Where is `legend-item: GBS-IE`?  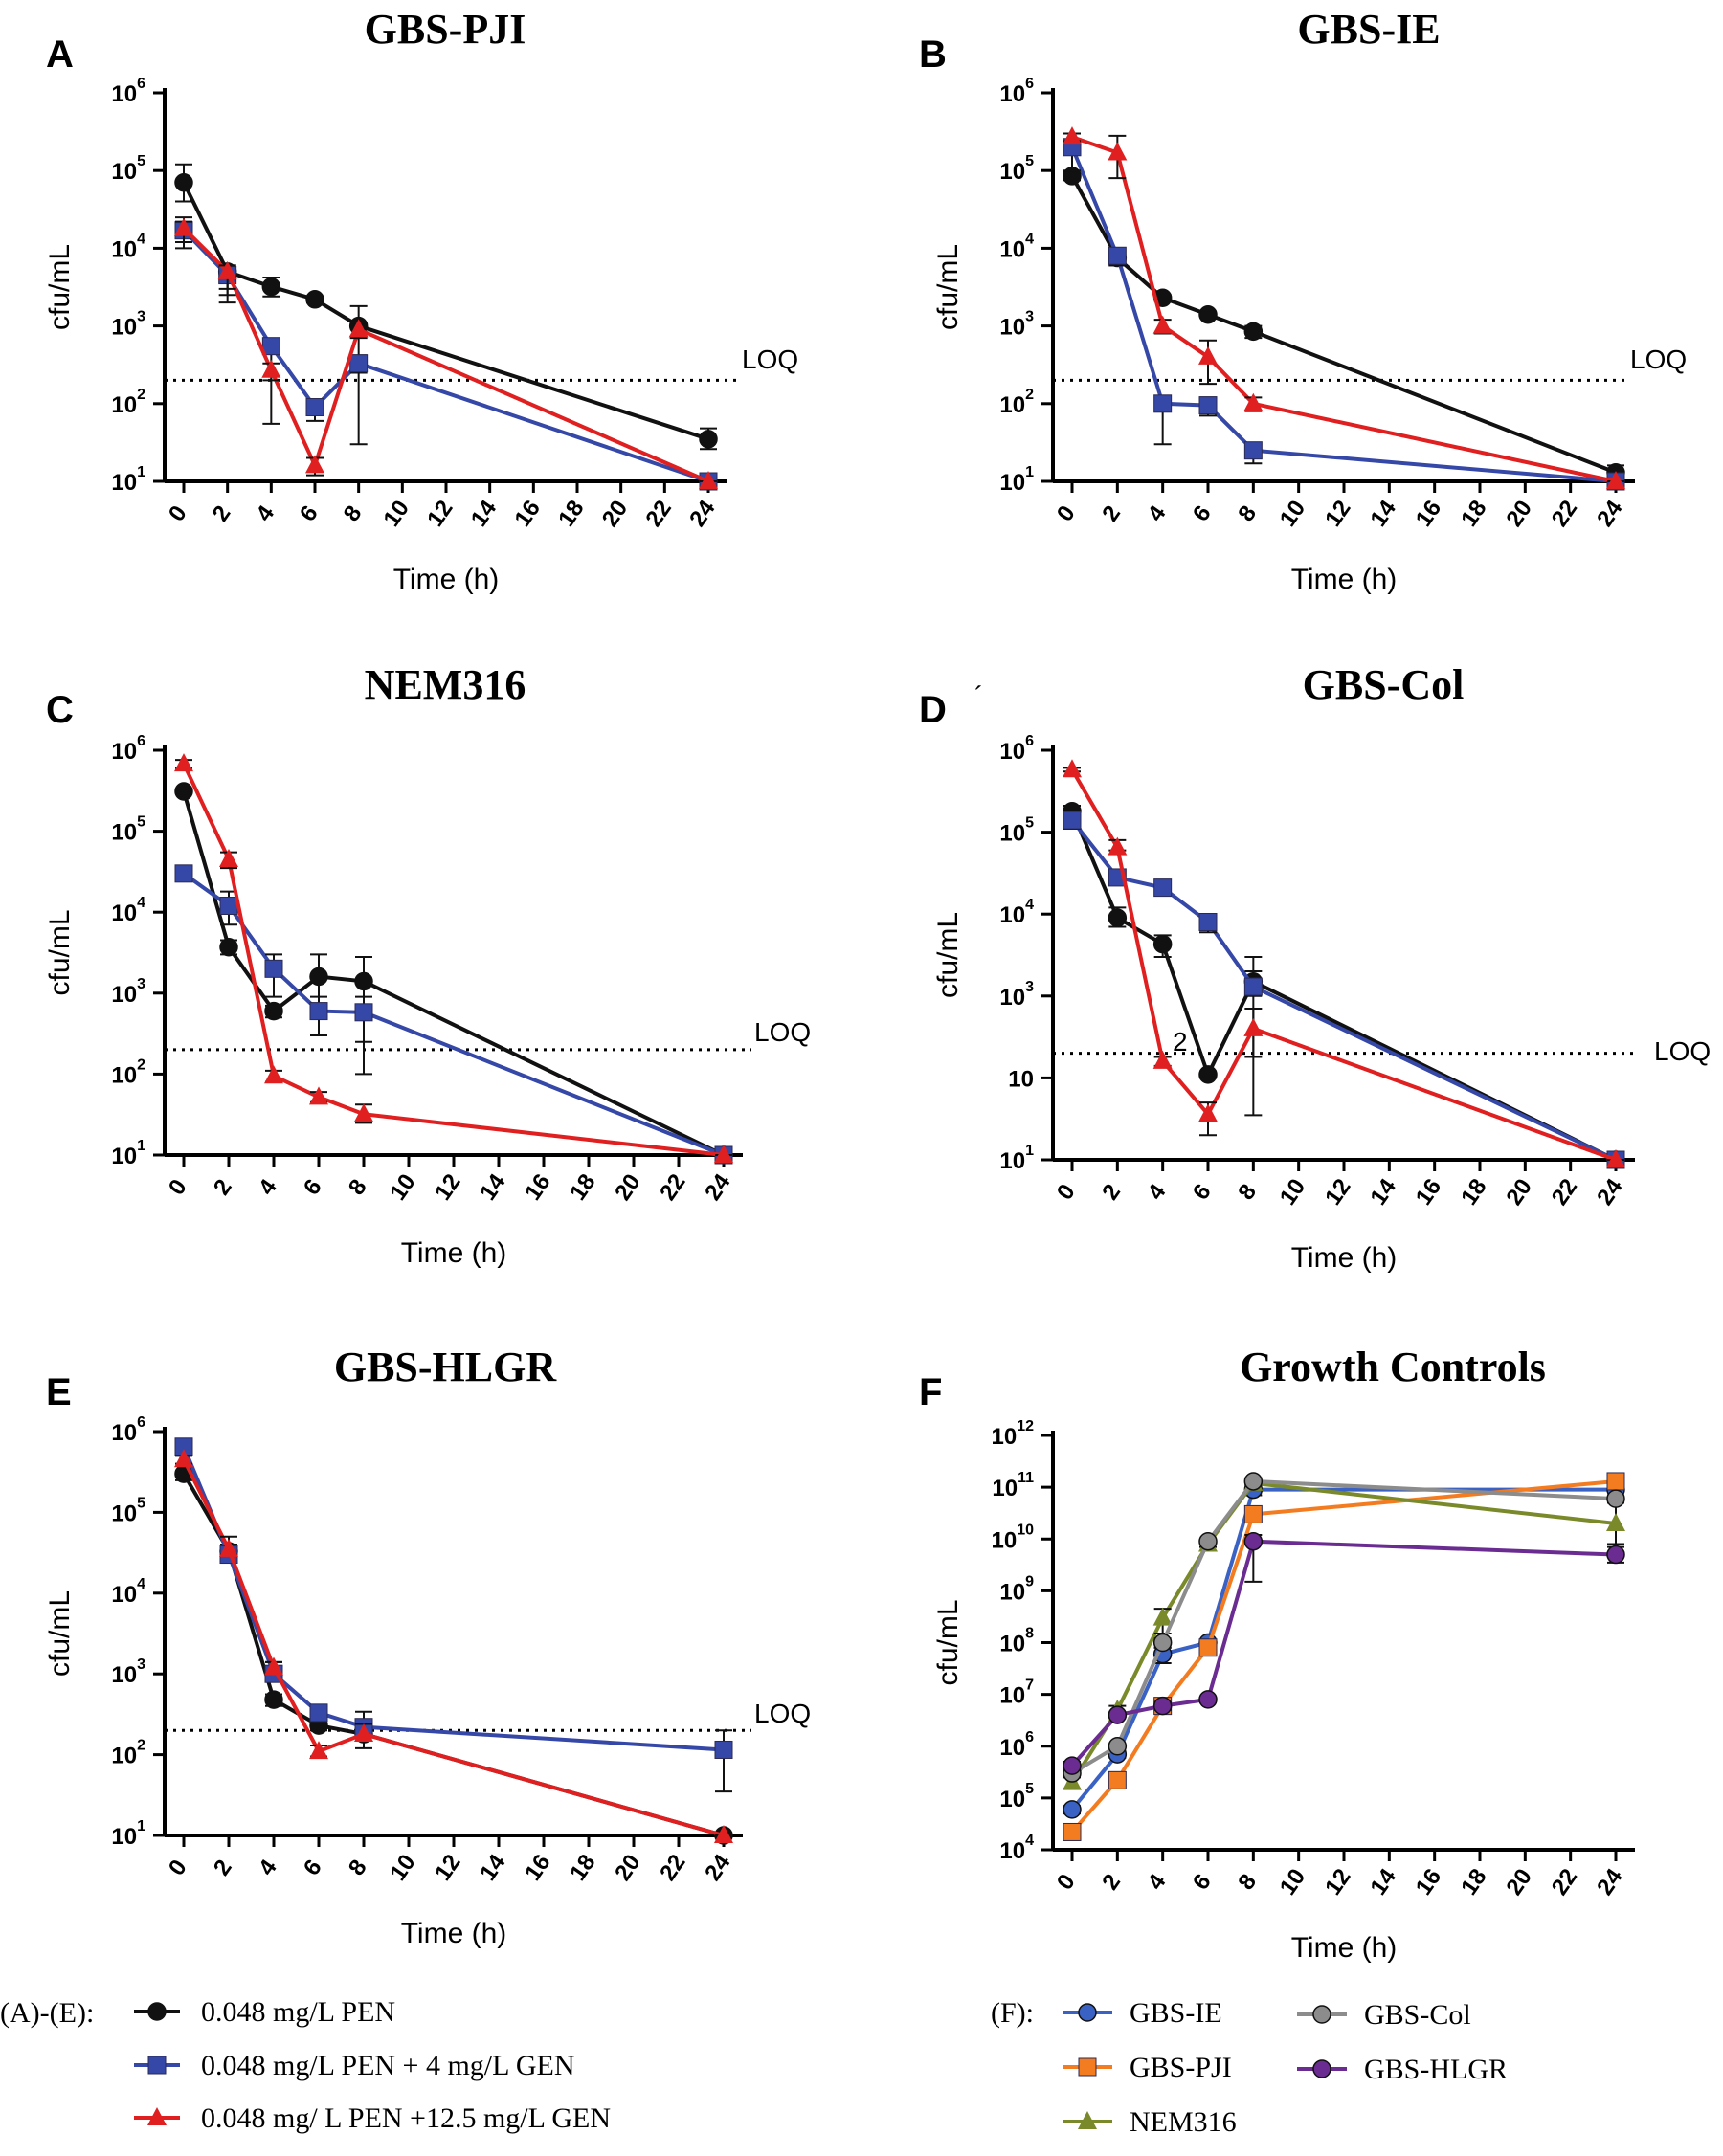
legend-item: GBS-IE is located at coordinates (1142, 2013).